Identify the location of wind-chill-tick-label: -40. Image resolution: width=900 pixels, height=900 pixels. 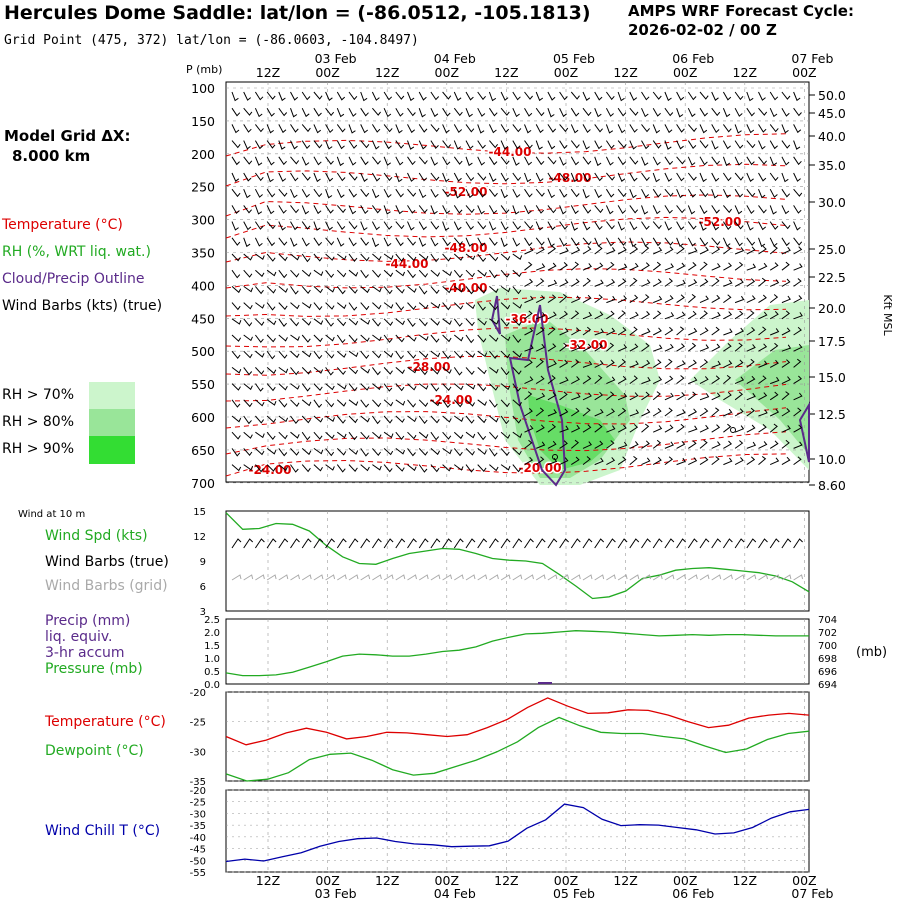
(198, 838).